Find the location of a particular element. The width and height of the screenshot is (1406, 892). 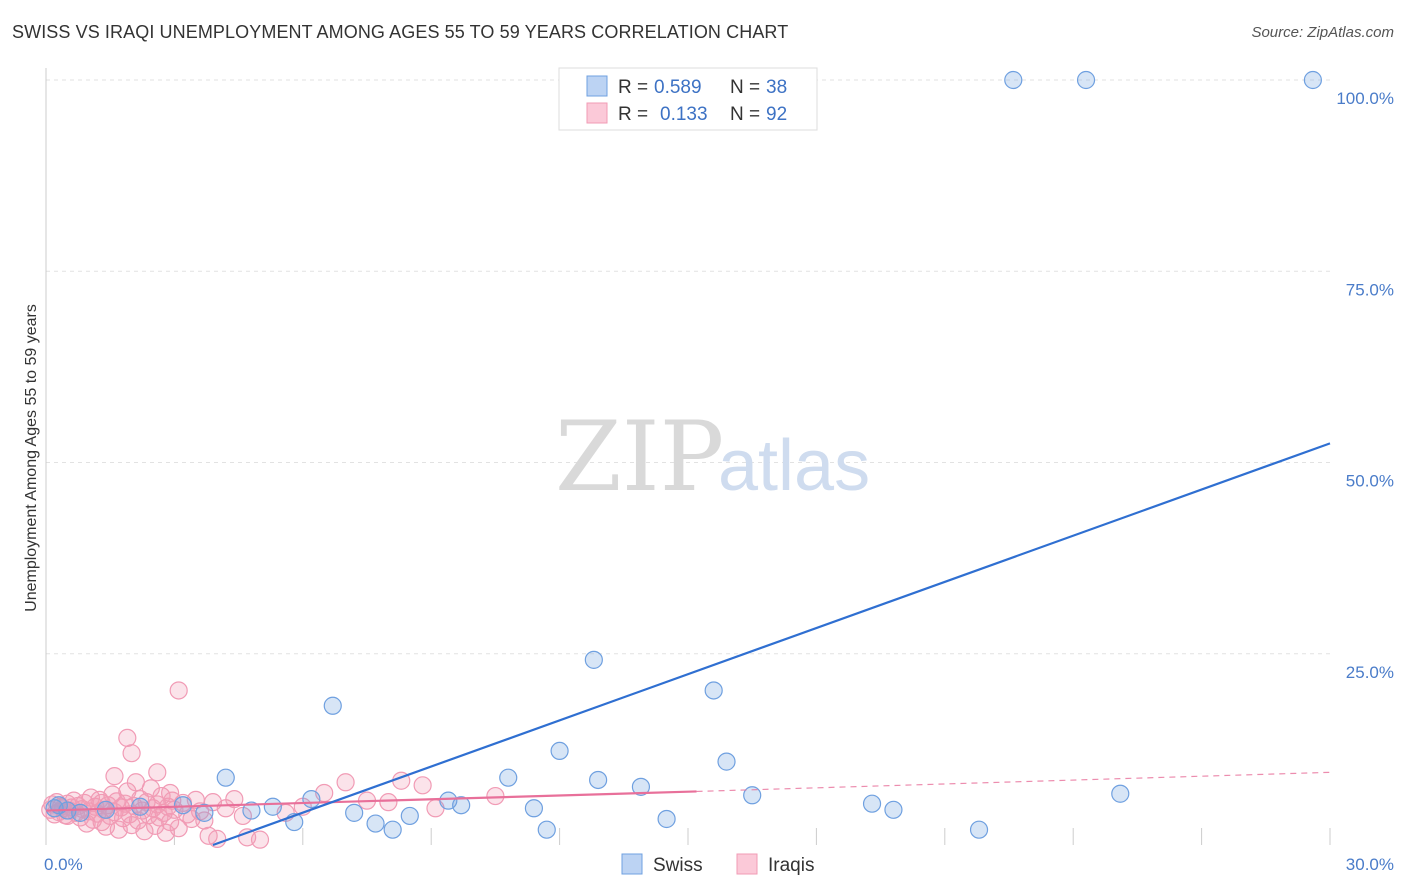

legend-iraqi-n-value: 92 is located at coordinates (776, 114).